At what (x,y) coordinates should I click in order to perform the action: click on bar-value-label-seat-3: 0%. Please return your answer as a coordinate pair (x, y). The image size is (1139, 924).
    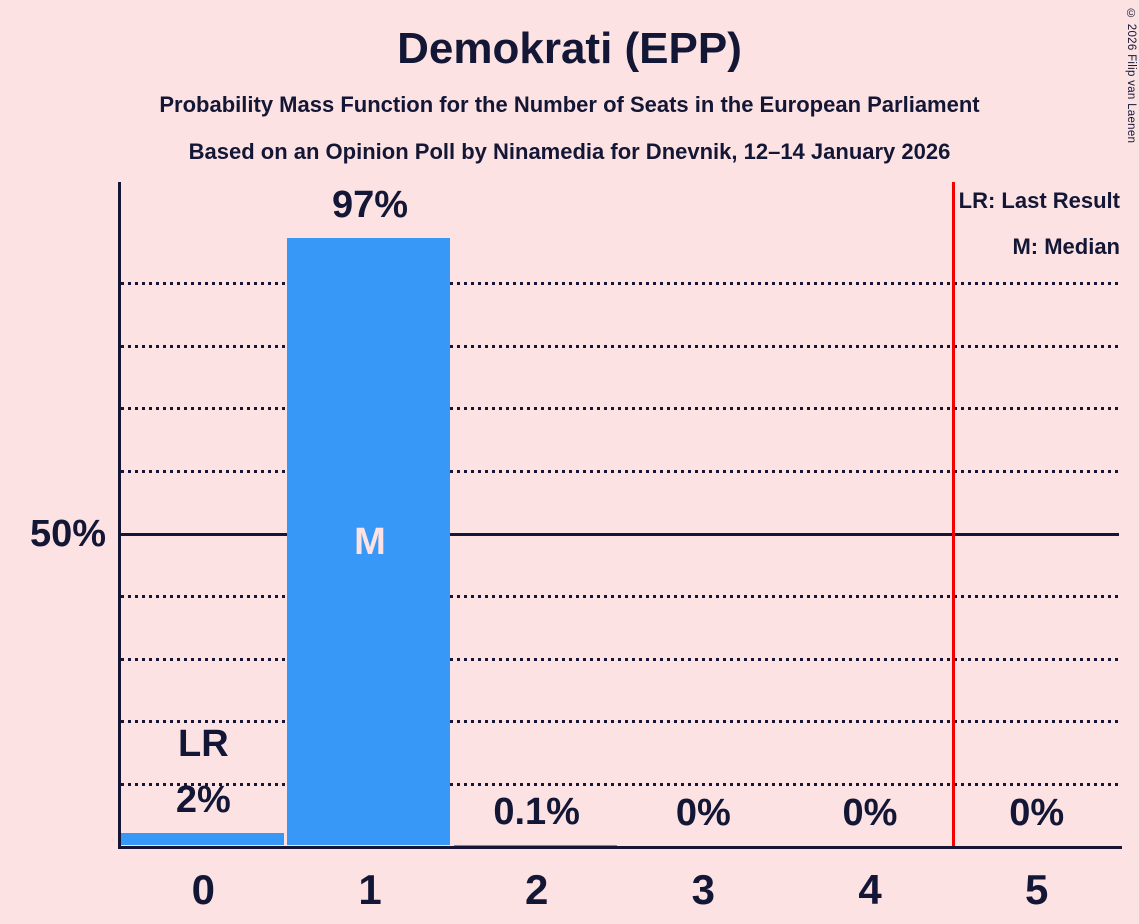
    Looking at the image, I should click on (703, 812).